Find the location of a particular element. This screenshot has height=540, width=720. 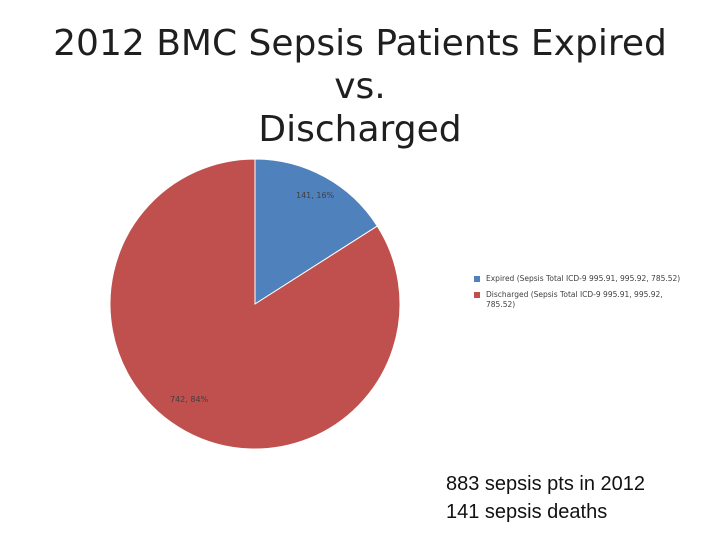

pie-data-label-discharged: 742, 84% is located at coordinates (189, 399).